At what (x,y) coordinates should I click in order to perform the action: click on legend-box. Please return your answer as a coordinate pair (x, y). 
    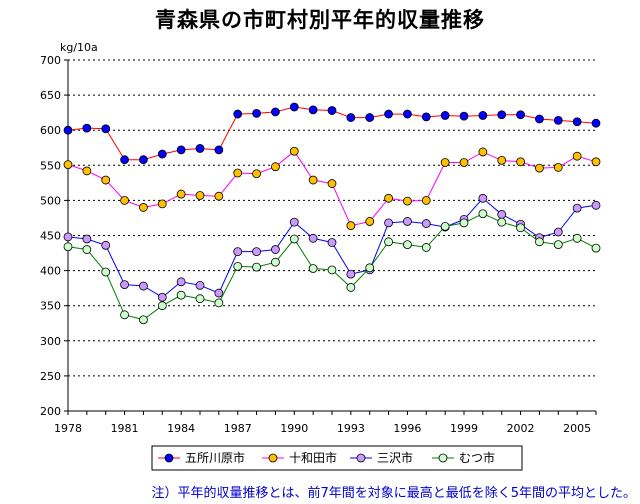
    Looking at the image, I should click on (337, 458).